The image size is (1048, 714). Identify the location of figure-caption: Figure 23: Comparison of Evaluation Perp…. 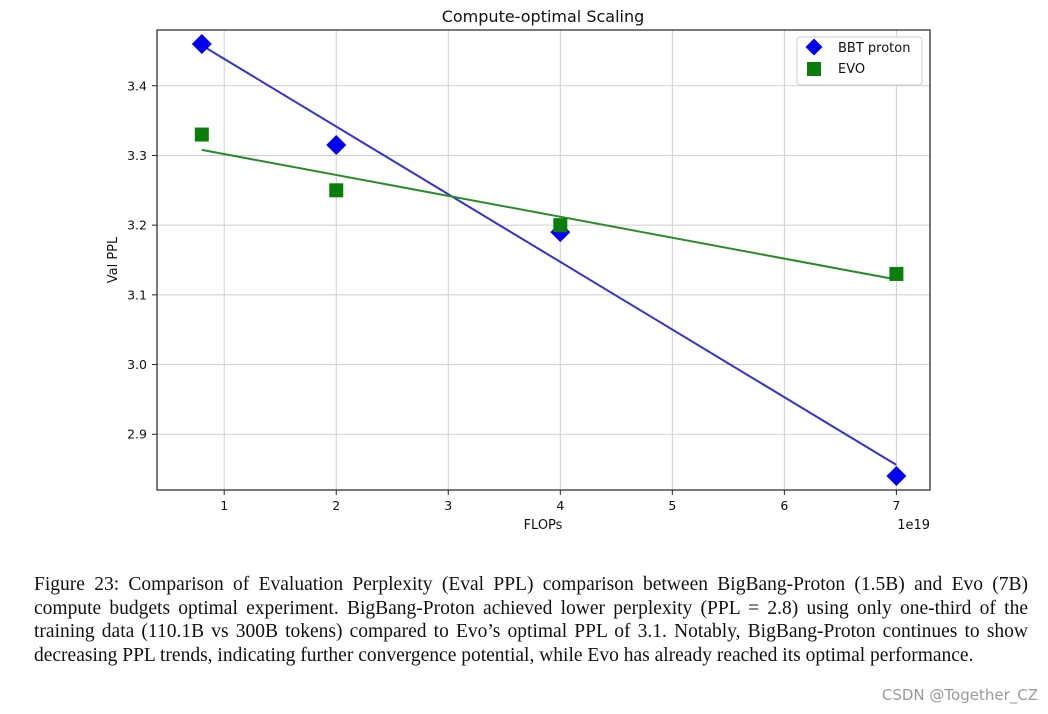
(531, 620).